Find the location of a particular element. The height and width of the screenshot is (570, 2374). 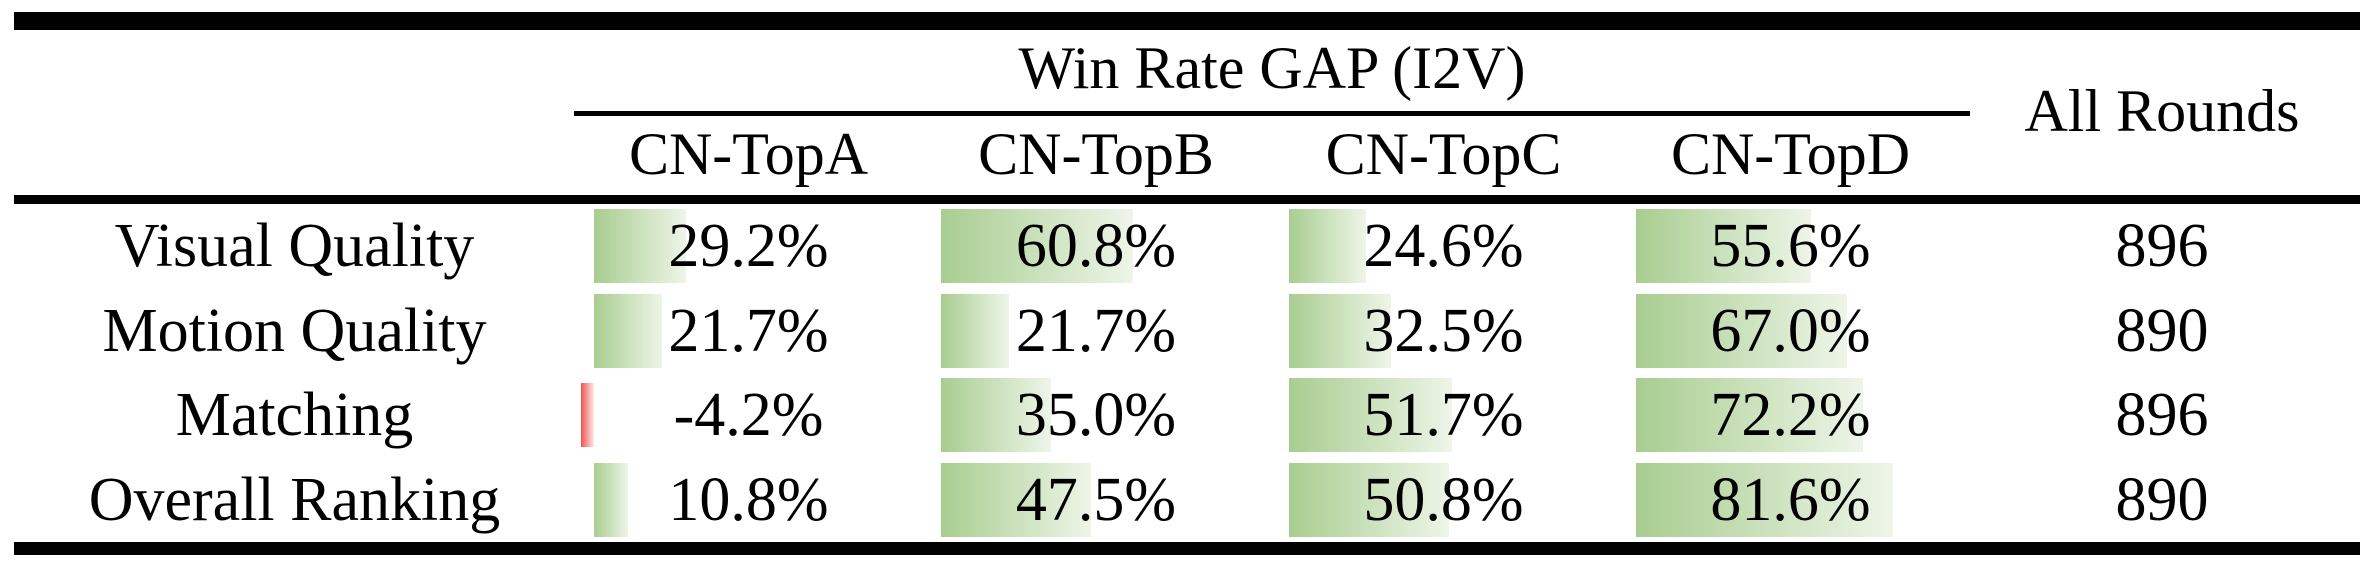

win-rate-cell: 32.5% is located at coordinates (1443, 331).